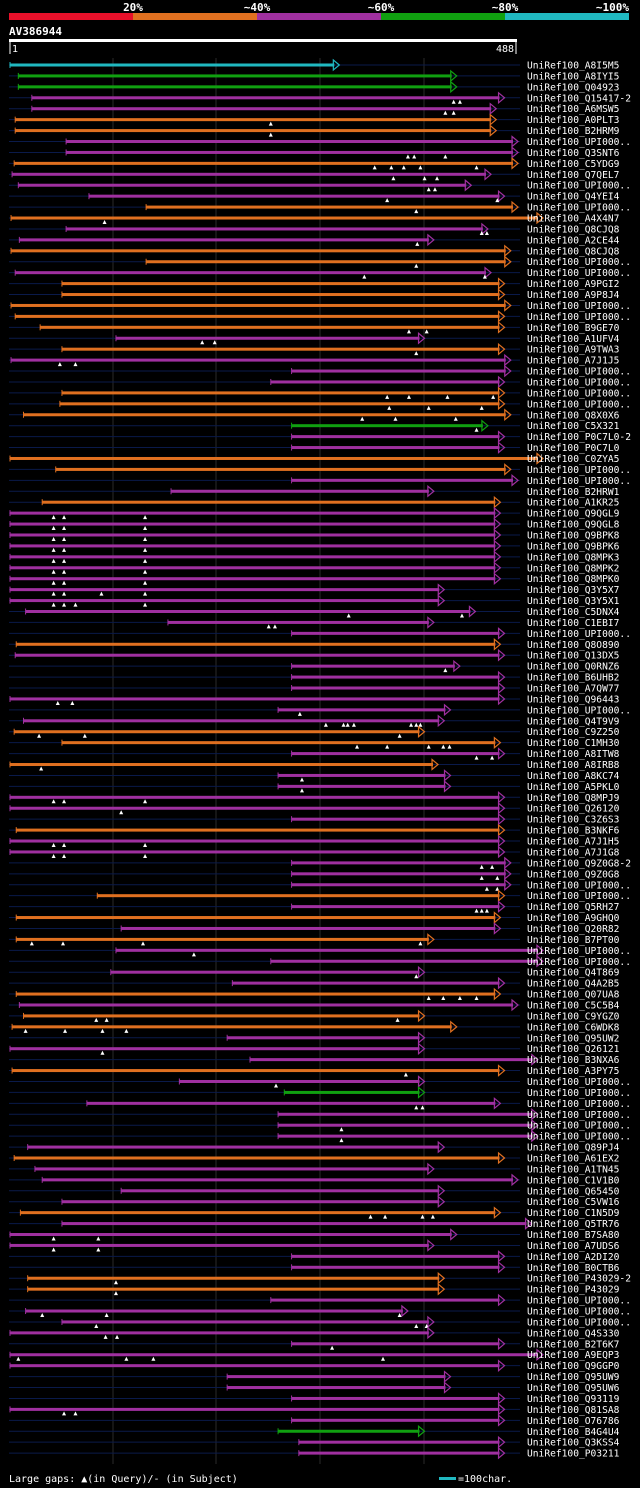  What do you see at coordinates (573, 1071) in the screenshot?
I see `hit-label: UniRef100_A3PY75` at bounding box center [573, 1071].